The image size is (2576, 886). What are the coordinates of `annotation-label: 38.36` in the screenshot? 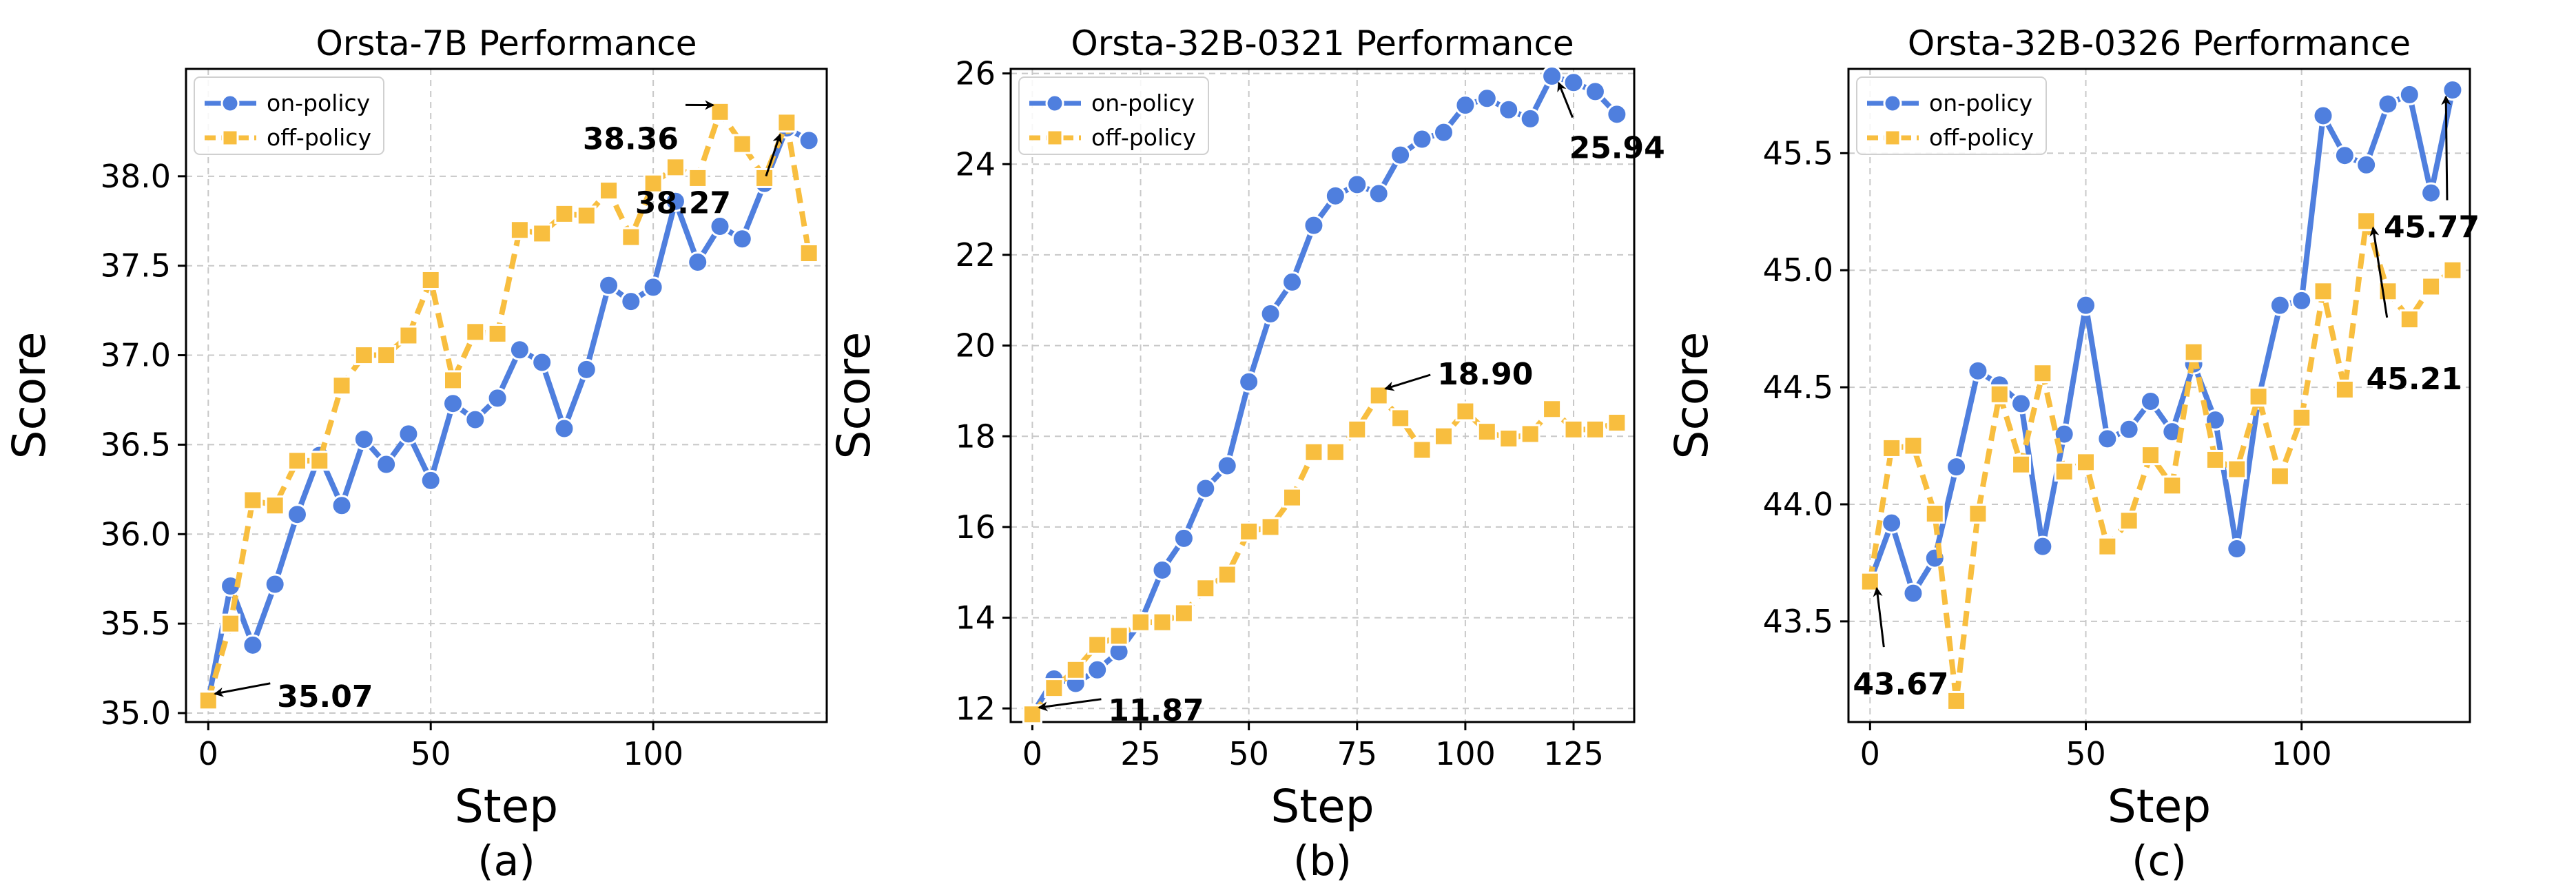 It's located at (631, 138).